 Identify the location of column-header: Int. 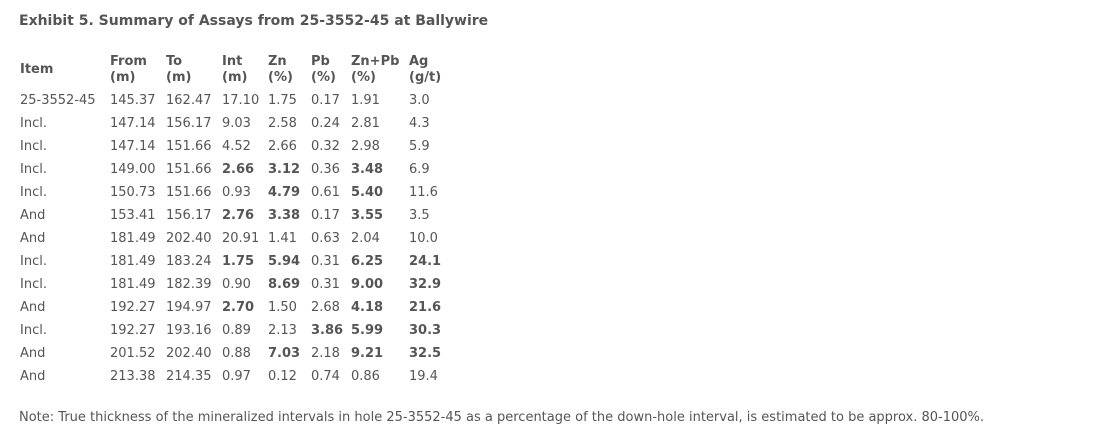
(232, 61).